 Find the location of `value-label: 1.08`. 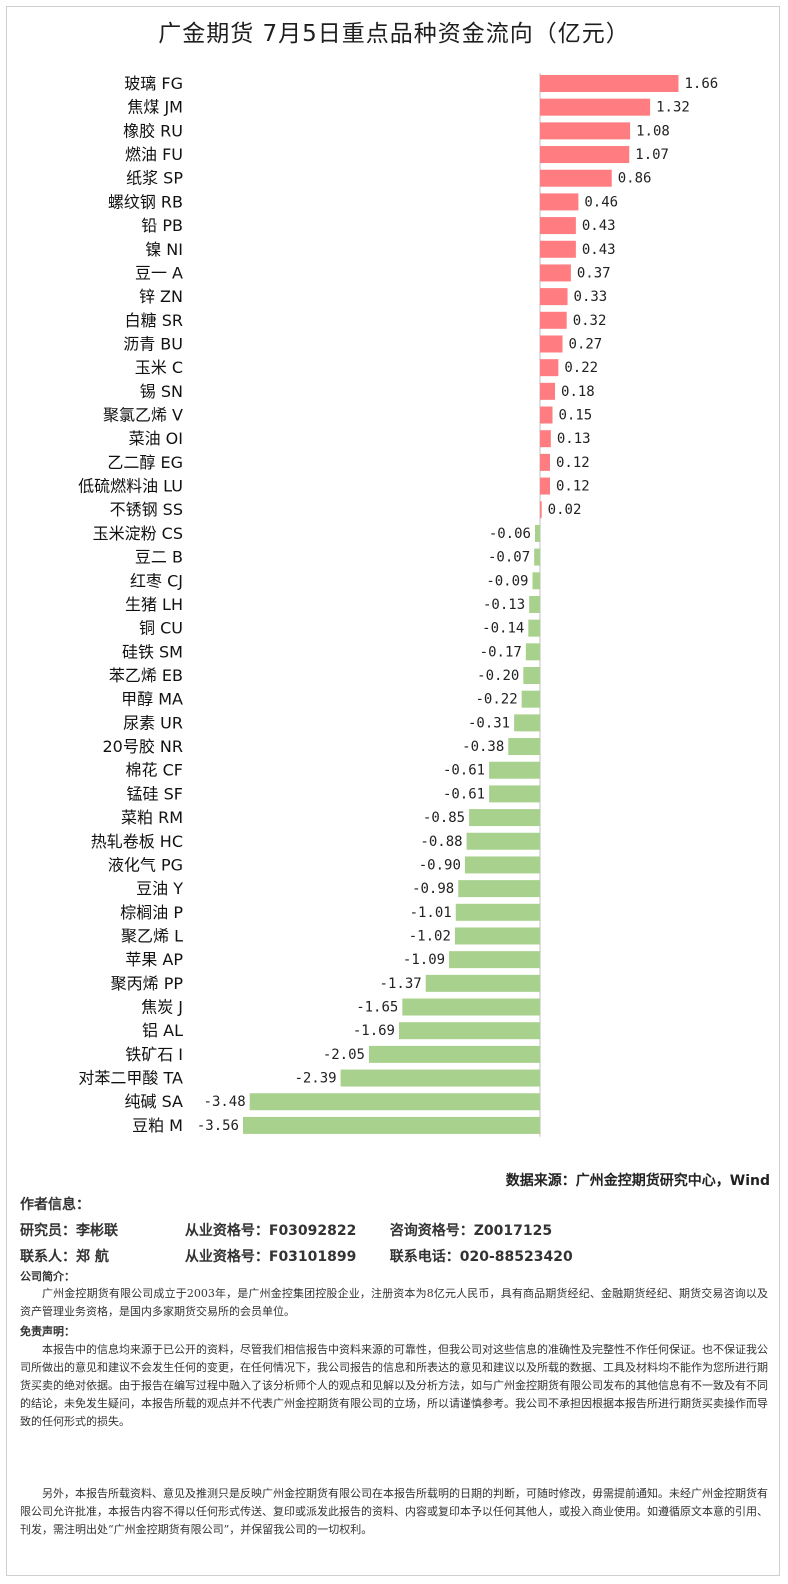

value-label: 1.08 is located at coordinates (653, 131).